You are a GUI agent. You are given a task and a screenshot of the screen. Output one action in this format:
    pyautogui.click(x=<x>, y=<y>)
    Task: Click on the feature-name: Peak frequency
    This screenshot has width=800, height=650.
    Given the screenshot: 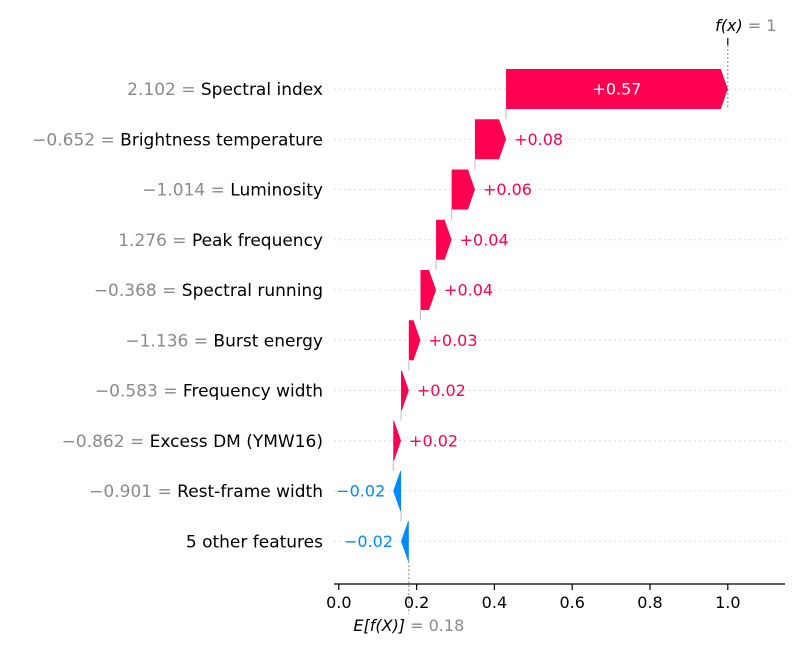 What is the action you would take?
    pyautogui.click(x=257, y=241)
    